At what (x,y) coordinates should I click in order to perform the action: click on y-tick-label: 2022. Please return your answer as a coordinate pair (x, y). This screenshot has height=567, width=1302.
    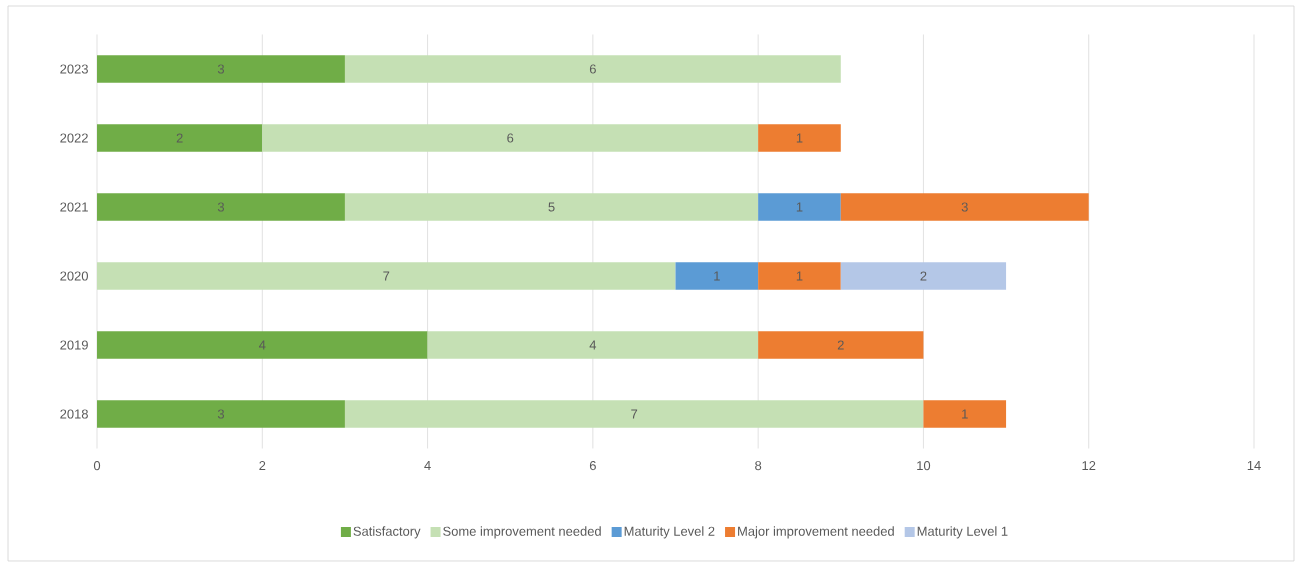
    Looking at the image, I should click on (74, 138).